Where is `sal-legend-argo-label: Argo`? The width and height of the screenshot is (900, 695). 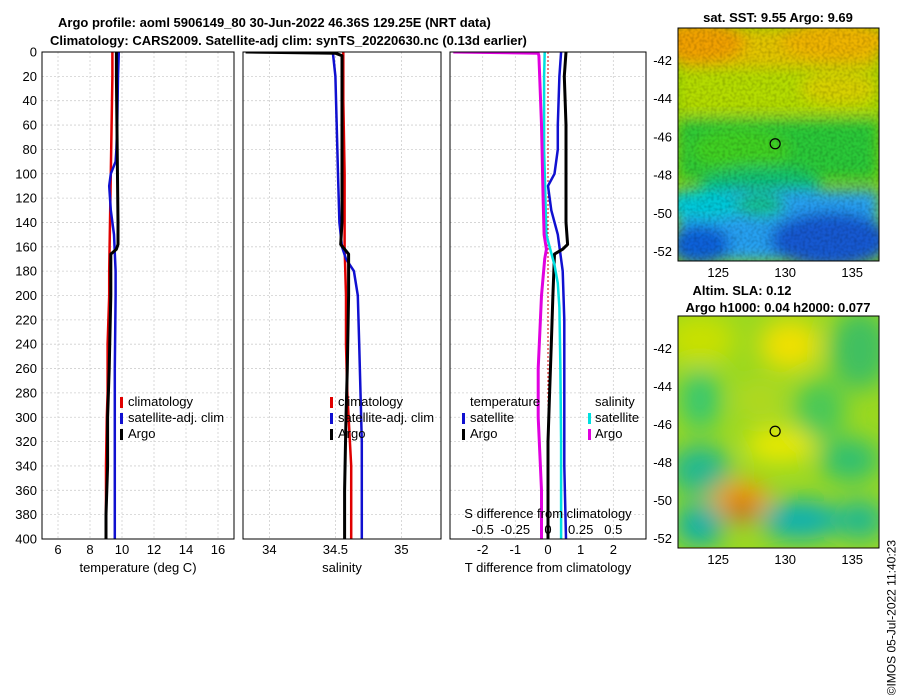
sal-legend-argo-label: Argo is located at coordinates (351, 433).